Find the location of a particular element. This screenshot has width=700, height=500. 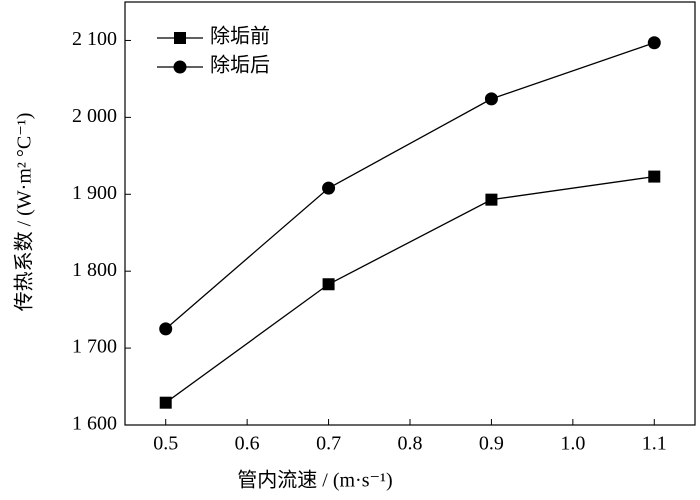

y-tick-label: 1 800 is located at coordinates (94, 270).